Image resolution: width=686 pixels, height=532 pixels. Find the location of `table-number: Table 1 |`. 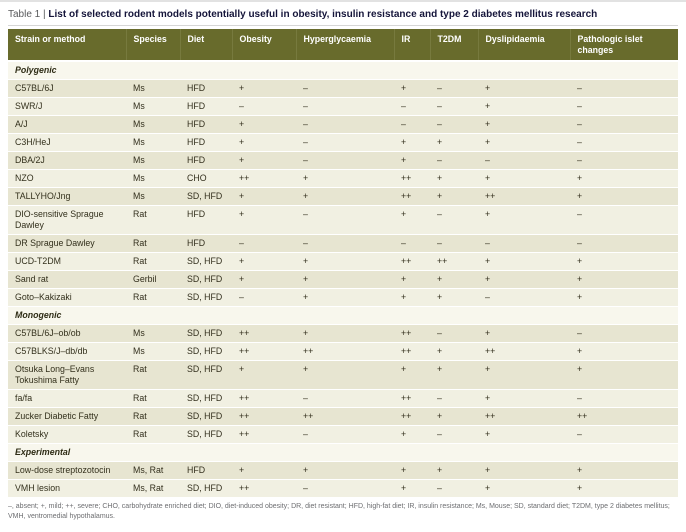

table-number: Table 1 | is located at coordinates (27, 14).